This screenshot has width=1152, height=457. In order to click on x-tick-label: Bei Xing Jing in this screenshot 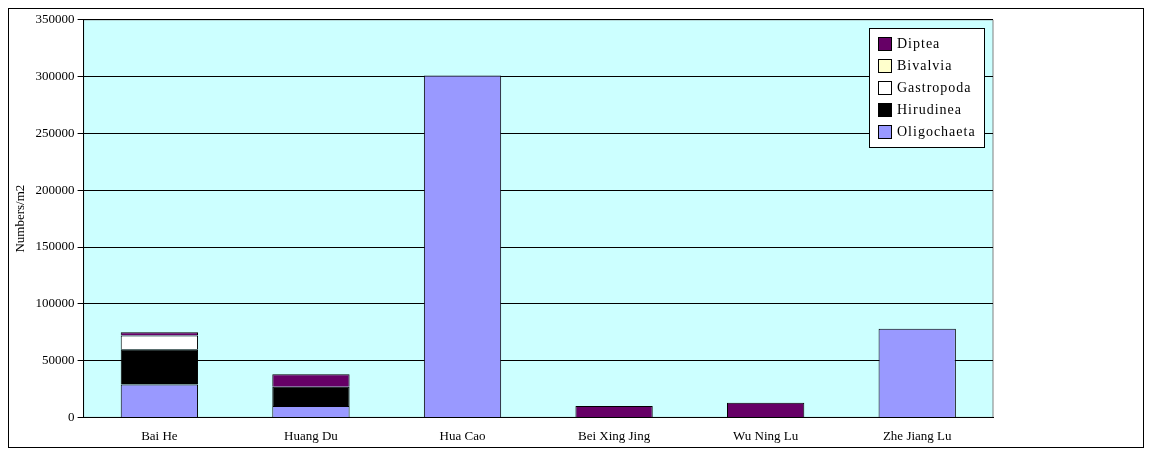, I will do `click(614, 435)`.